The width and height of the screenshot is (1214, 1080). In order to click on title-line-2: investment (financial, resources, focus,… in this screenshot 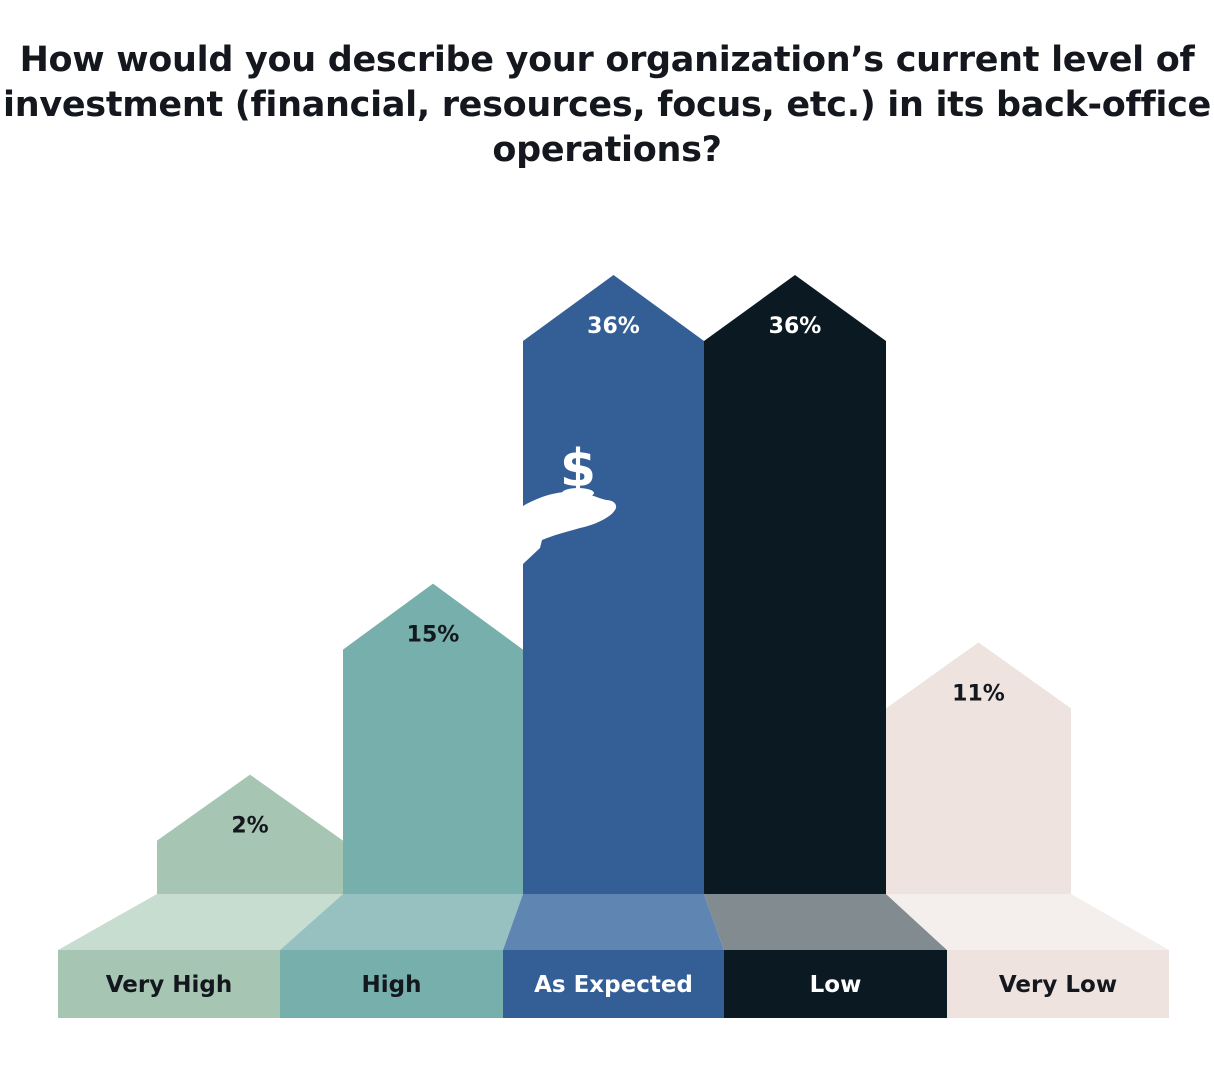, I will do `click(607, 105)`.